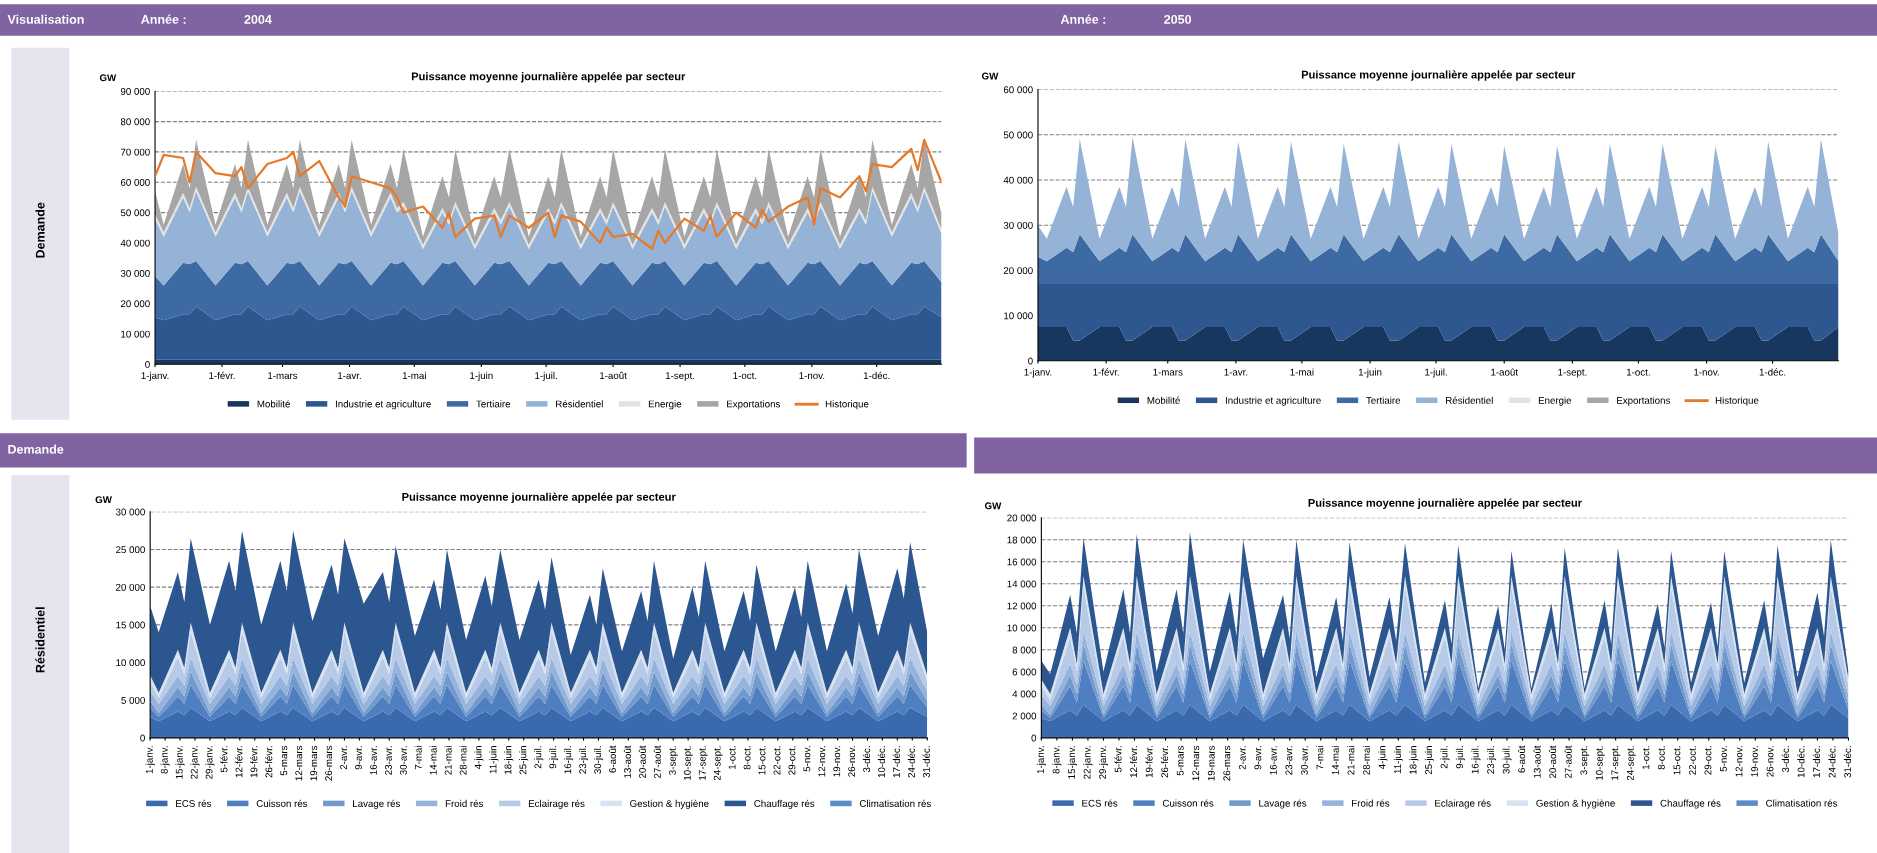 The height and width of the screenshot is (853, 1877). Describe the element at coordinates (1537, 761) in the screenshot. I see `x-tick-label: 13-août` at that location.